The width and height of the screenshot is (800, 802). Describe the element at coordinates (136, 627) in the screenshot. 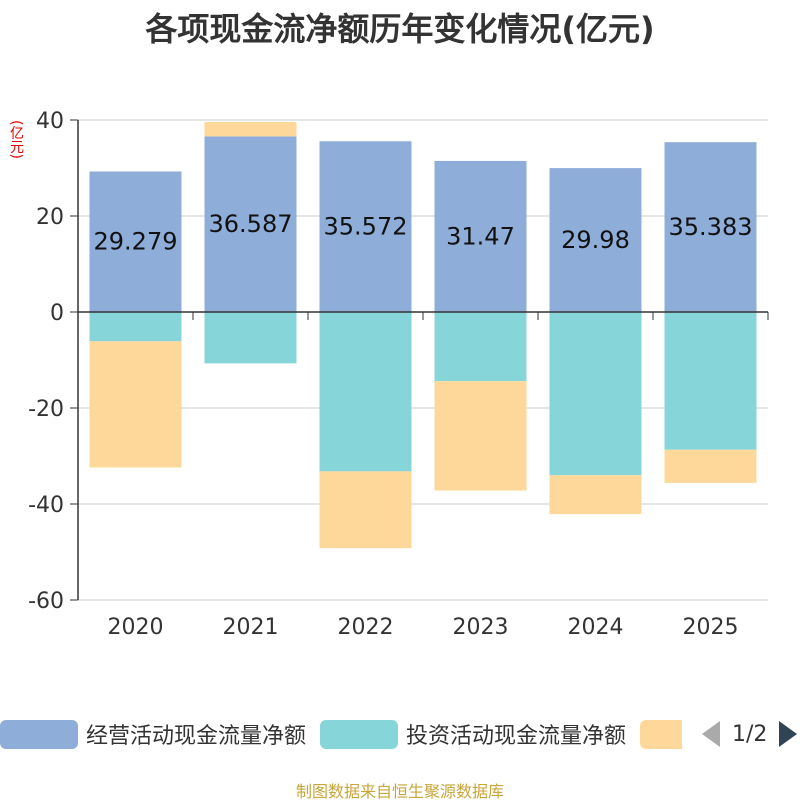

I see `x-tick-label-2020: 2020` at that location.